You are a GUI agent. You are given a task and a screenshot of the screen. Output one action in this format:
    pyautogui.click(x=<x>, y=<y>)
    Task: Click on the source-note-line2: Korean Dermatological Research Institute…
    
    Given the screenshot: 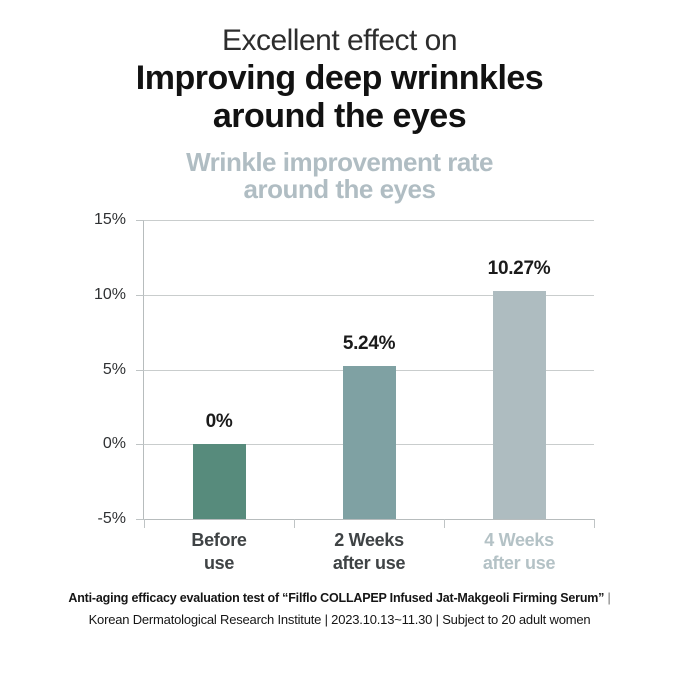 What is the action you would take?
    pyautogui.click(x=339, y=619)
    